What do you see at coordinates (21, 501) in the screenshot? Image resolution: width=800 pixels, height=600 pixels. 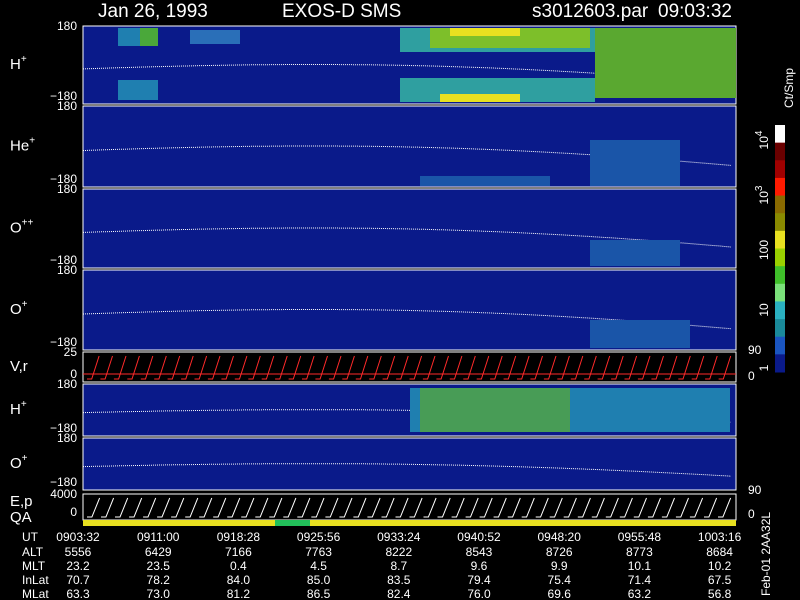 I see `panel-label: E,p` at bounding box center [21, 501].